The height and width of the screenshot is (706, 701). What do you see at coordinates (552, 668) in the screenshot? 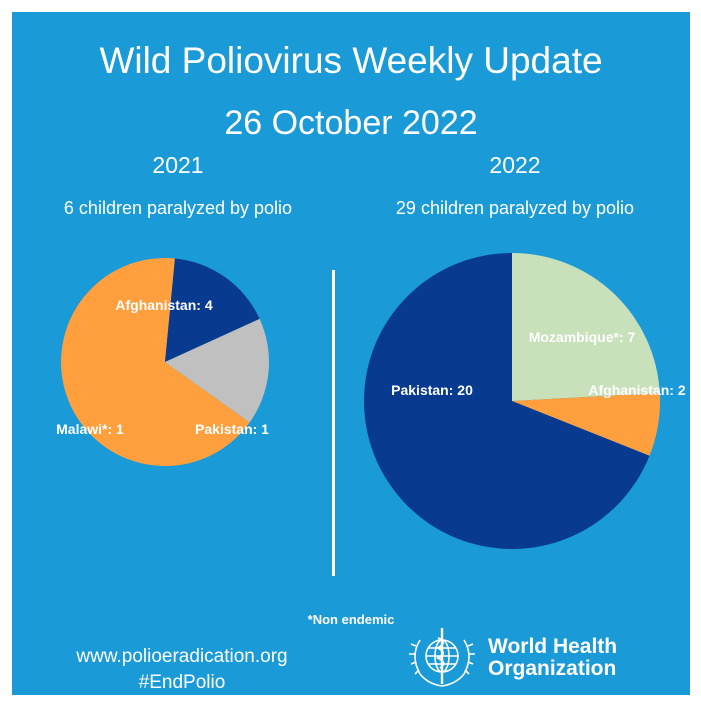
I see `org-name-line2: Organization` at bounding box center [552, 668].